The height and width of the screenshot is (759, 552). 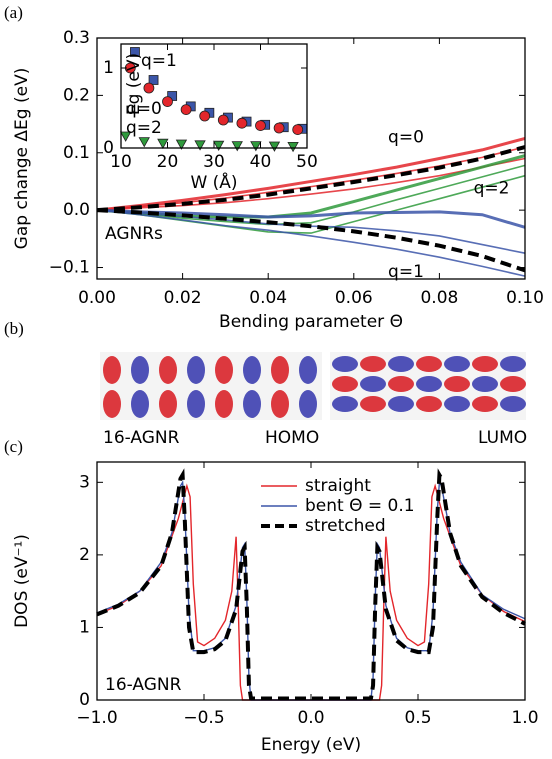 What do you see at coordinates (97, 298) in the screenshot?
I see `x-tick-label: 0.00` at bounding box center [97, 298].